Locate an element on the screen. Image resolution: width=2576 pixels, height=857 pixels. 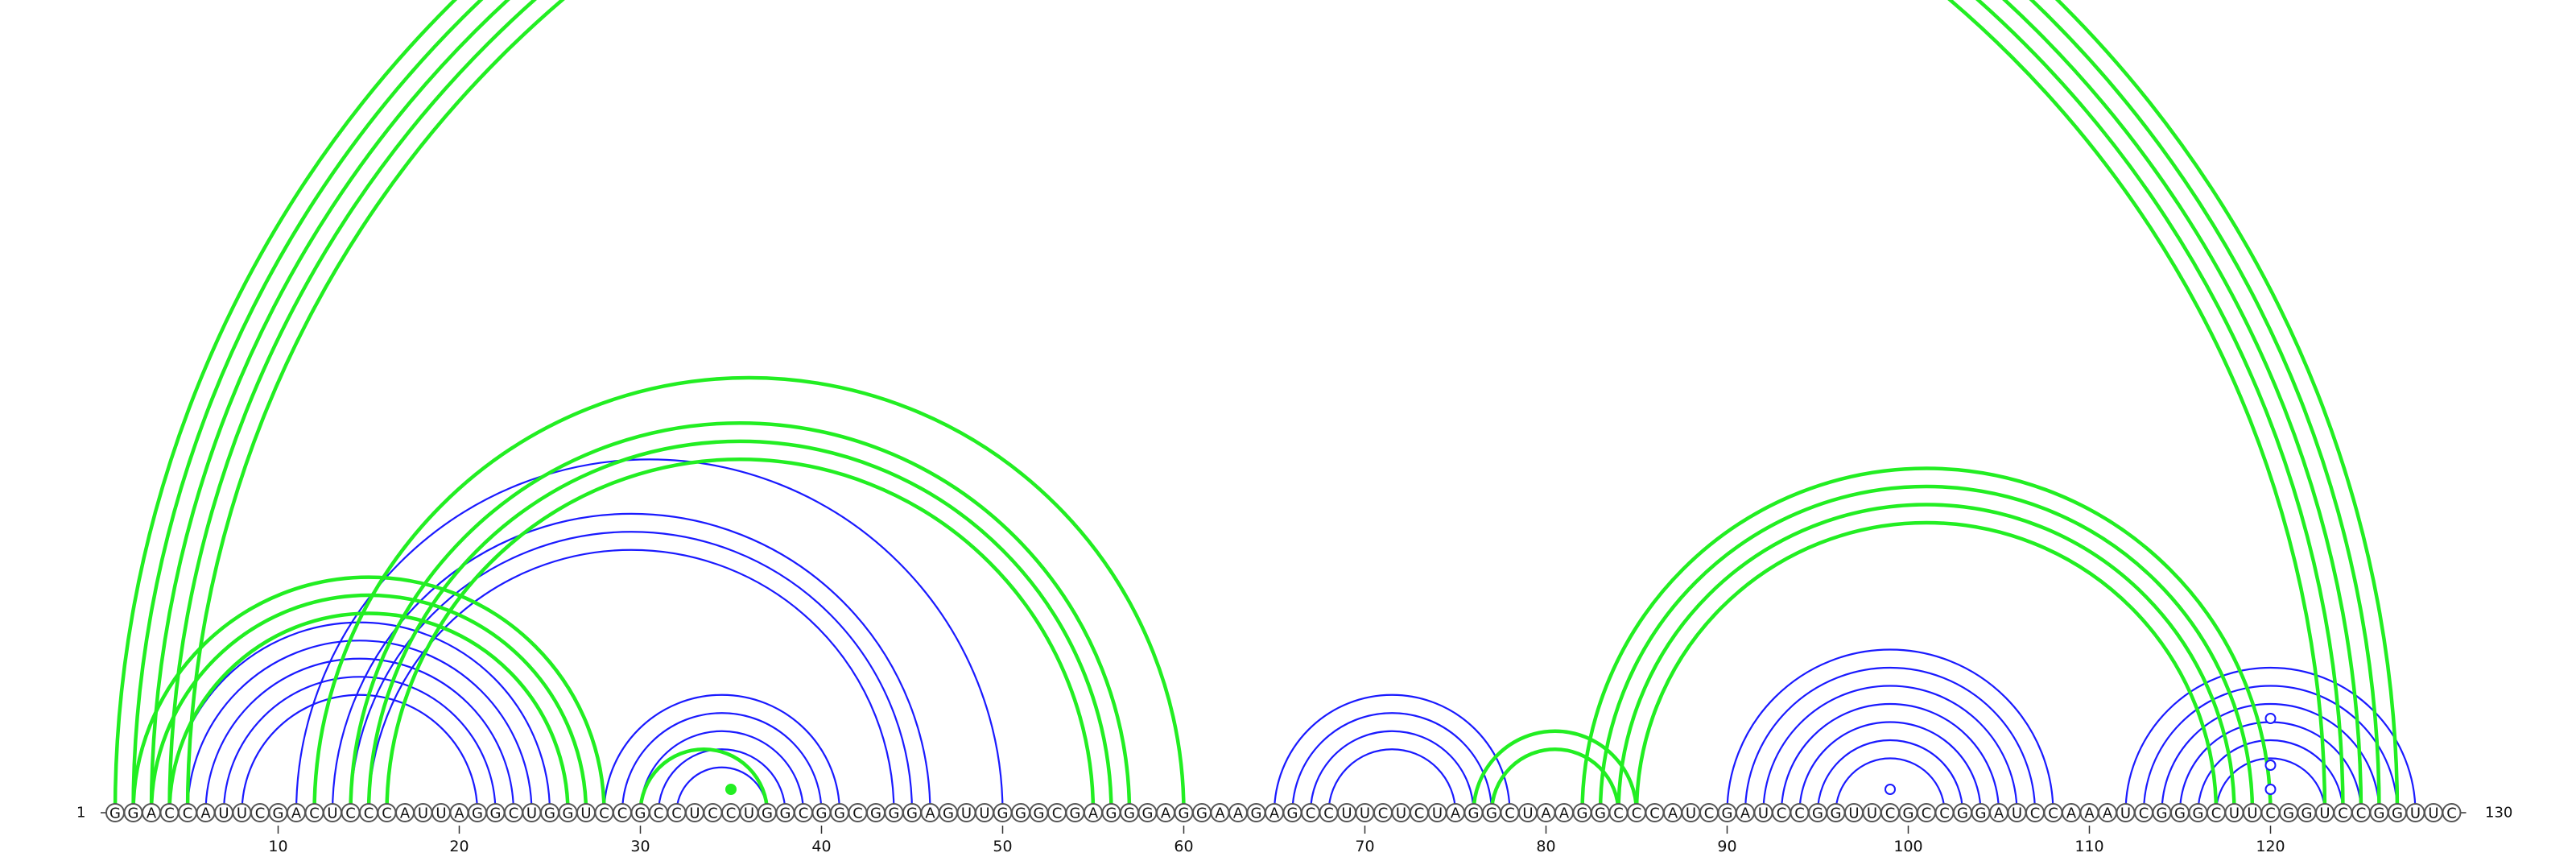
arc-markers is located at coordinates (1501, 754).